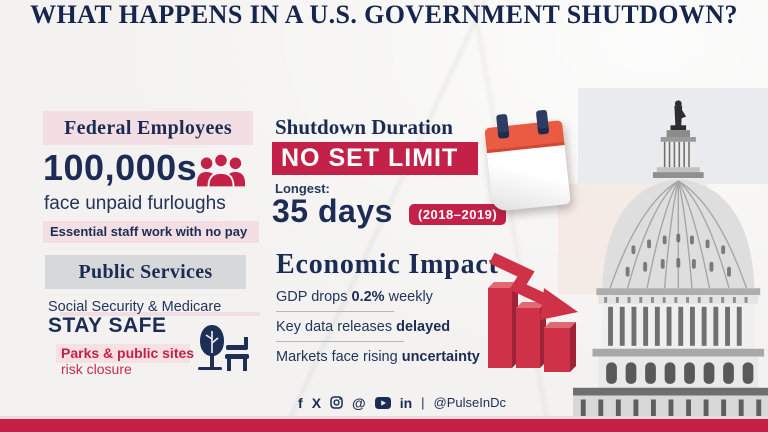 The height and width of the screenshot is (432, 768). Describe the element at coordinates (336, 327) in the screenshot. I see `item-text: Key data releases` at that location.